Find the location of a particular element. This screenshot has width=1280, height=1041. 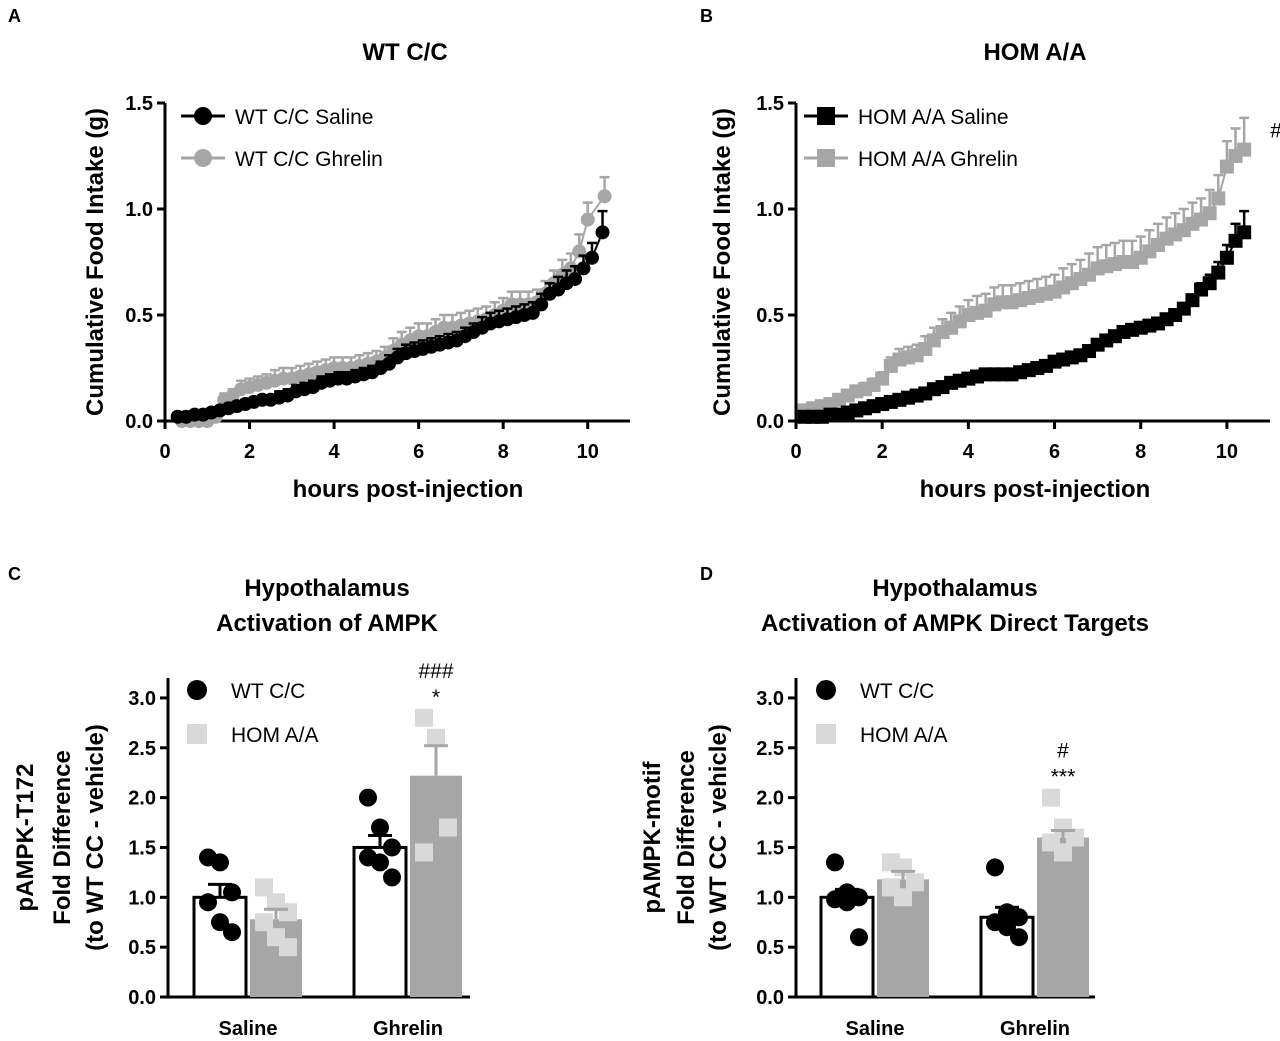

chart-title-c: Hypothalamus is located at coordinates (326, 588).